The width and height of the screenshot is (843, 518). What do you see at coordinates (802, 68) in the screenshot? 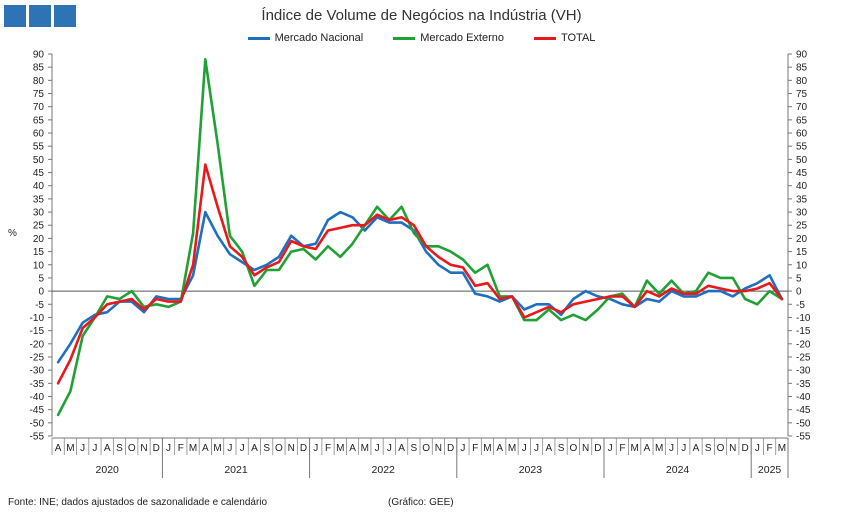
I see `y-tick-label-right: 85` at bounding box center [802, 68].